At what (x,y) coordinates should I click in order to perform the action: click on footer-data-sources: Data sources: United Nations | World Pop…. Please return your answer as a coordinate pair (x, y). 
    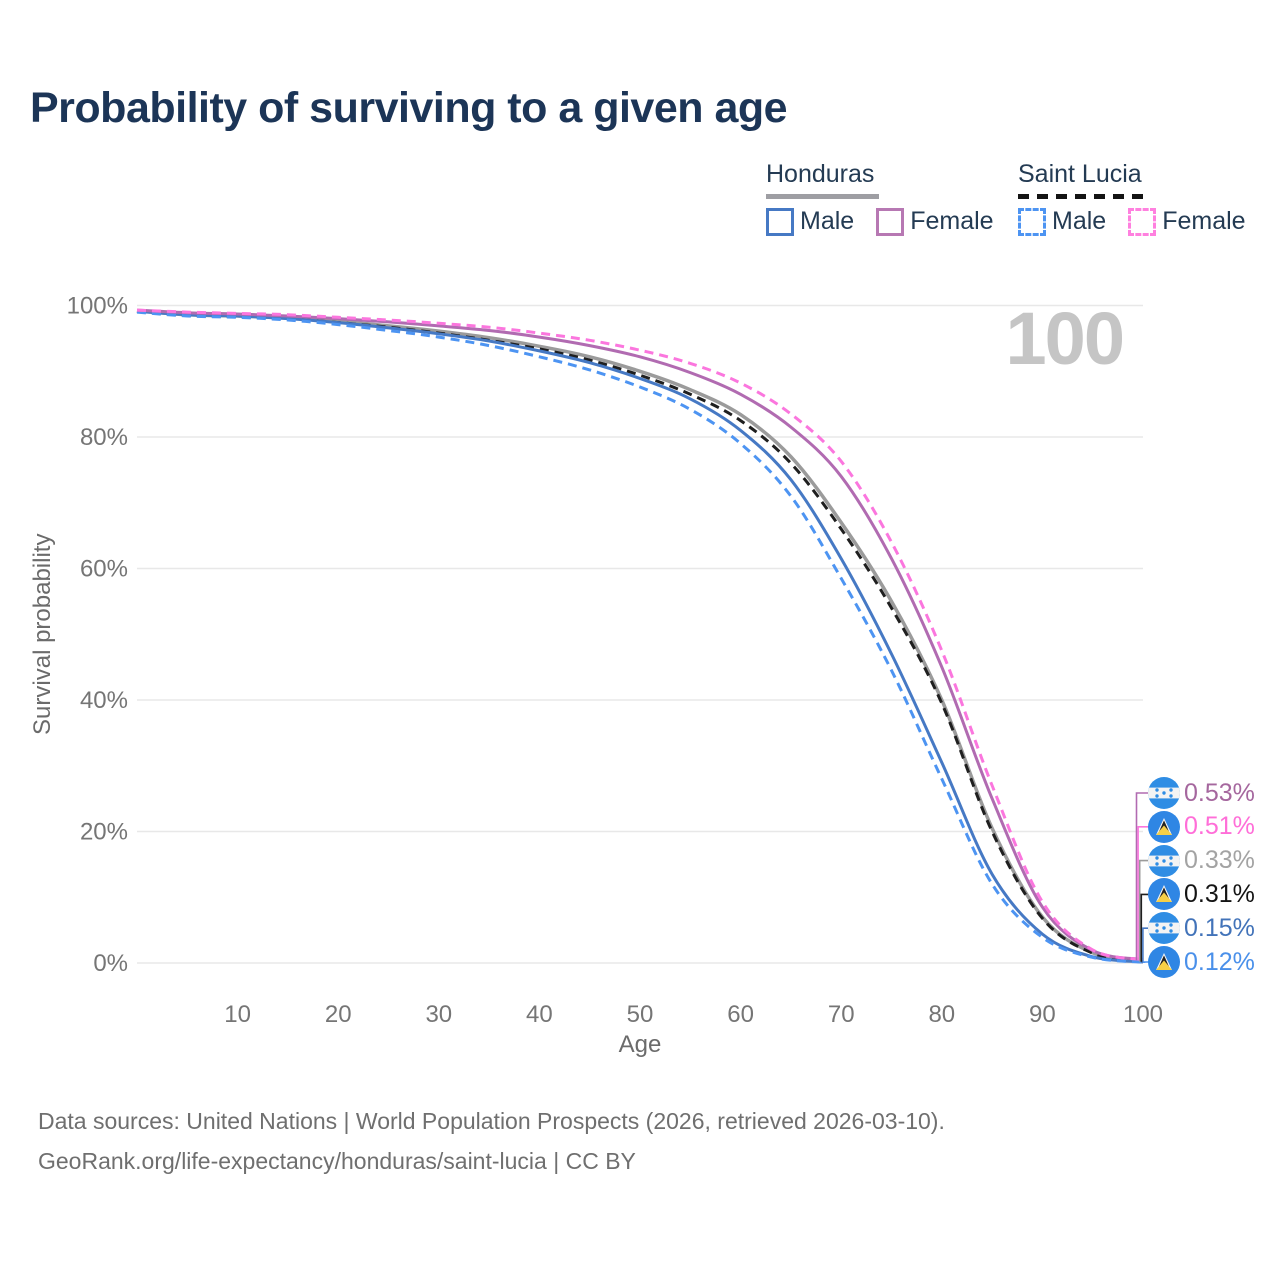
    Looking at the image, I should click on (491, 1121).